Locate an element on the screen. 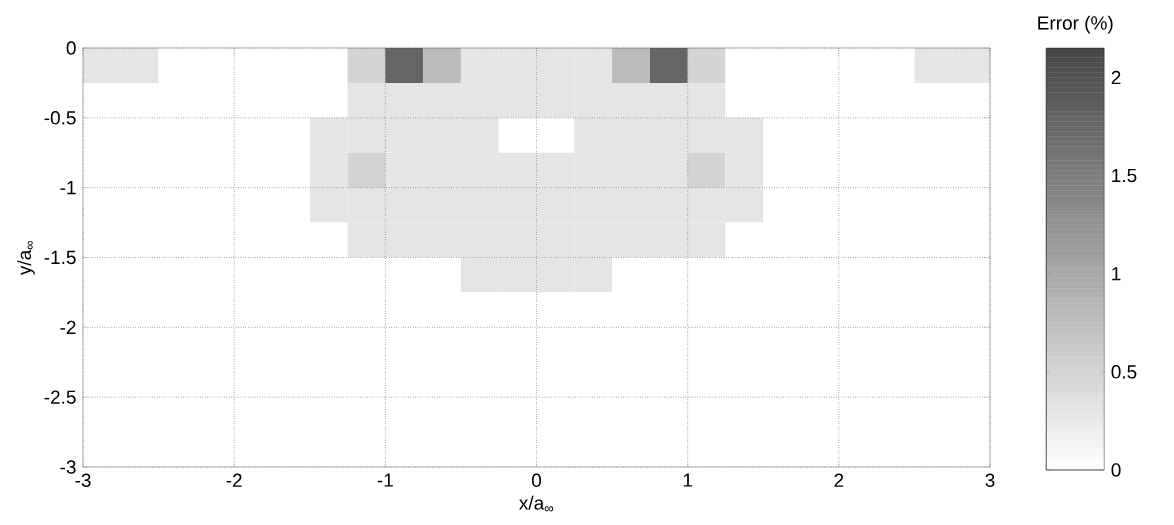 Image resolution: width=1174 pixels, height=525 pixels. x-tick-label: -3 is located at coordinates (83, 480).